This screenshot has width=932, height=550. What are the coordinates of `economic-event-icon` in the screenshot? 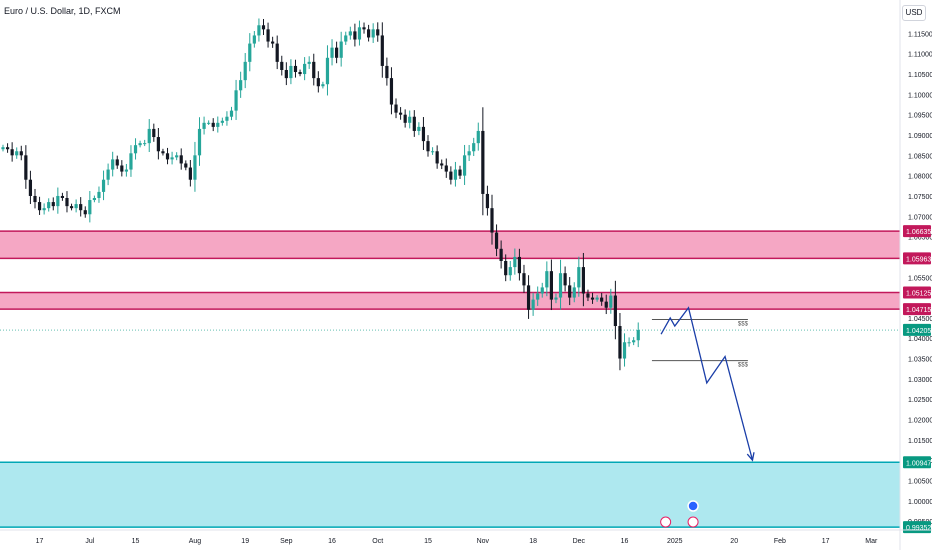 It's located at (693, 506).